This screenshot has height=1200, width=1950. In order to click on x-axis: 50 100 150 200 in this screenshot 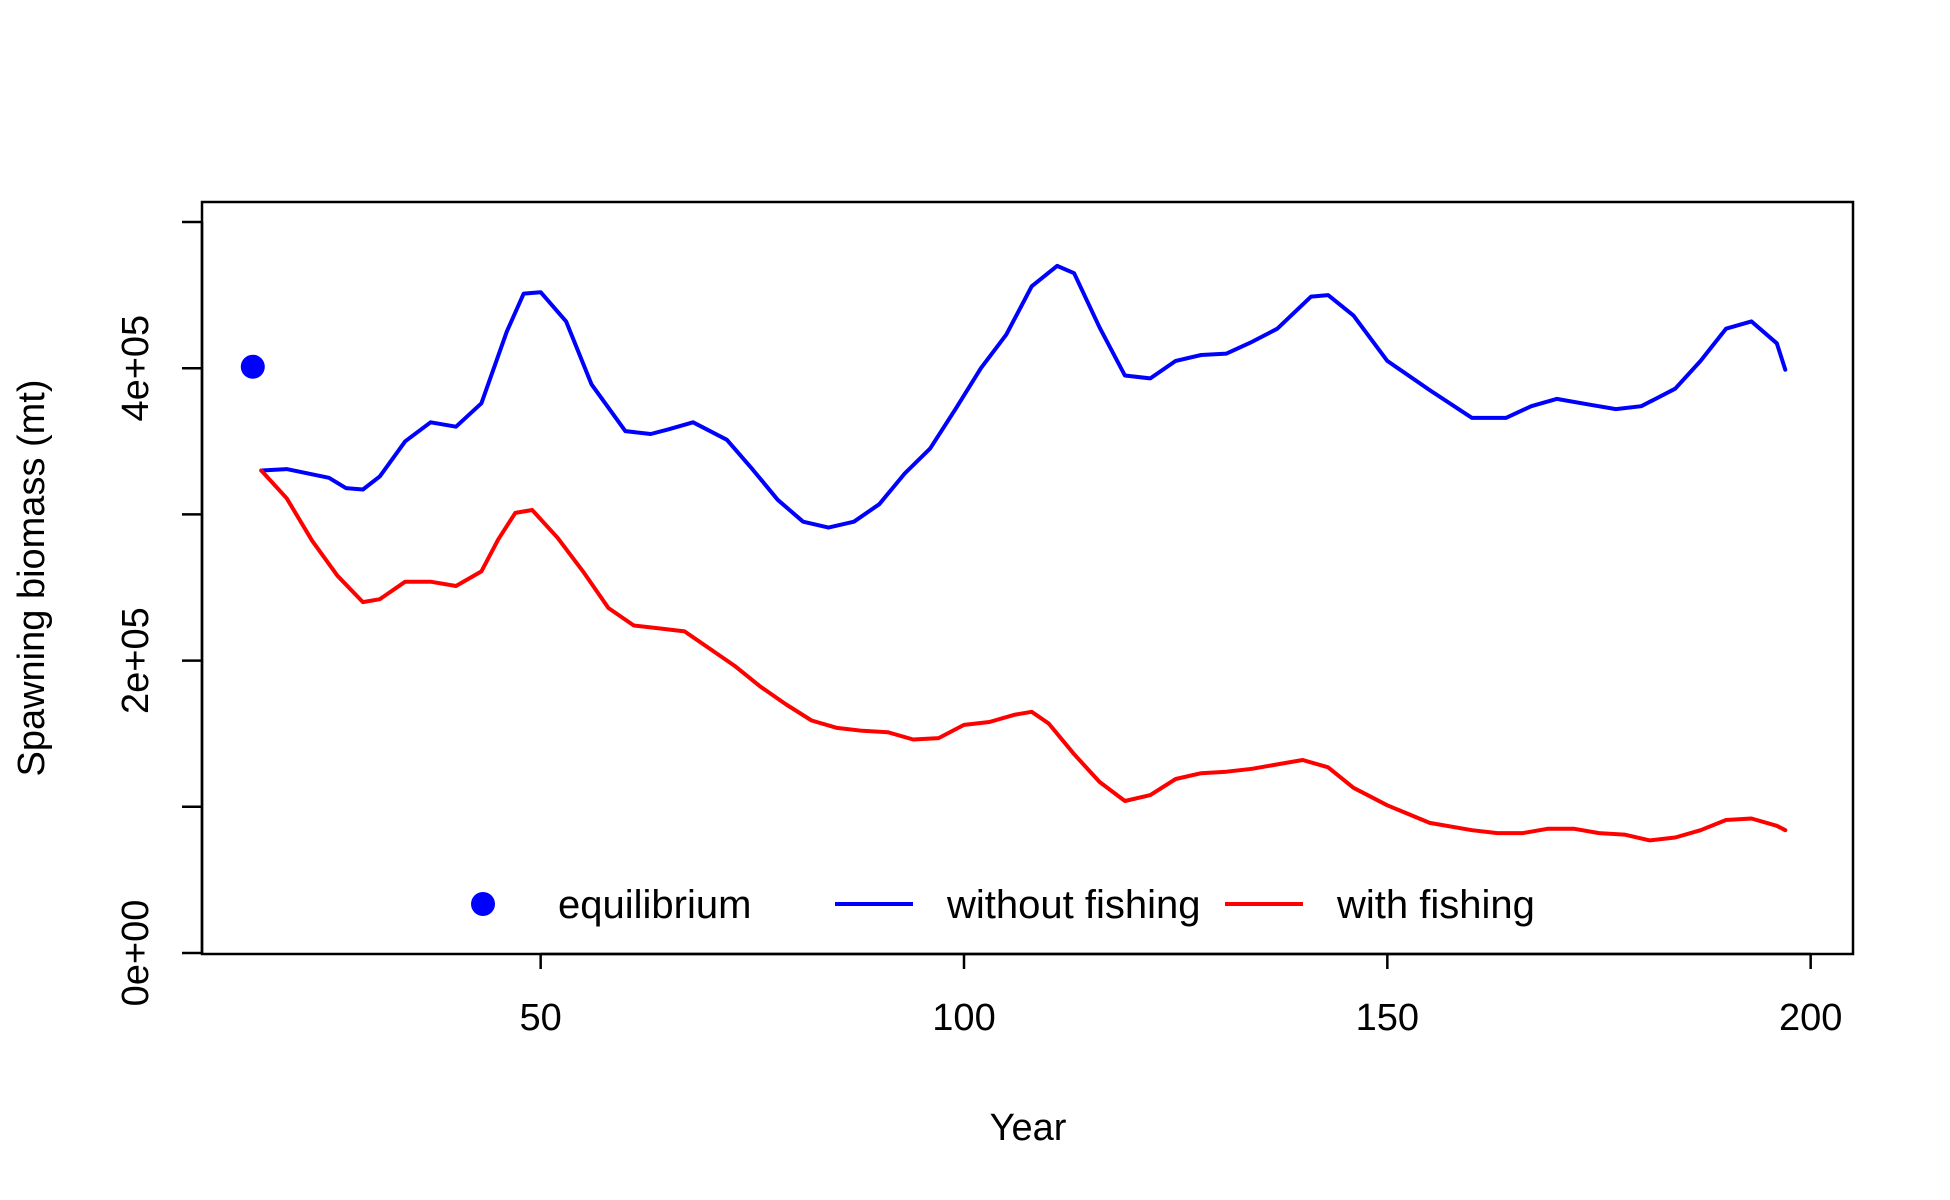, I will do `click(1181, 995)`.